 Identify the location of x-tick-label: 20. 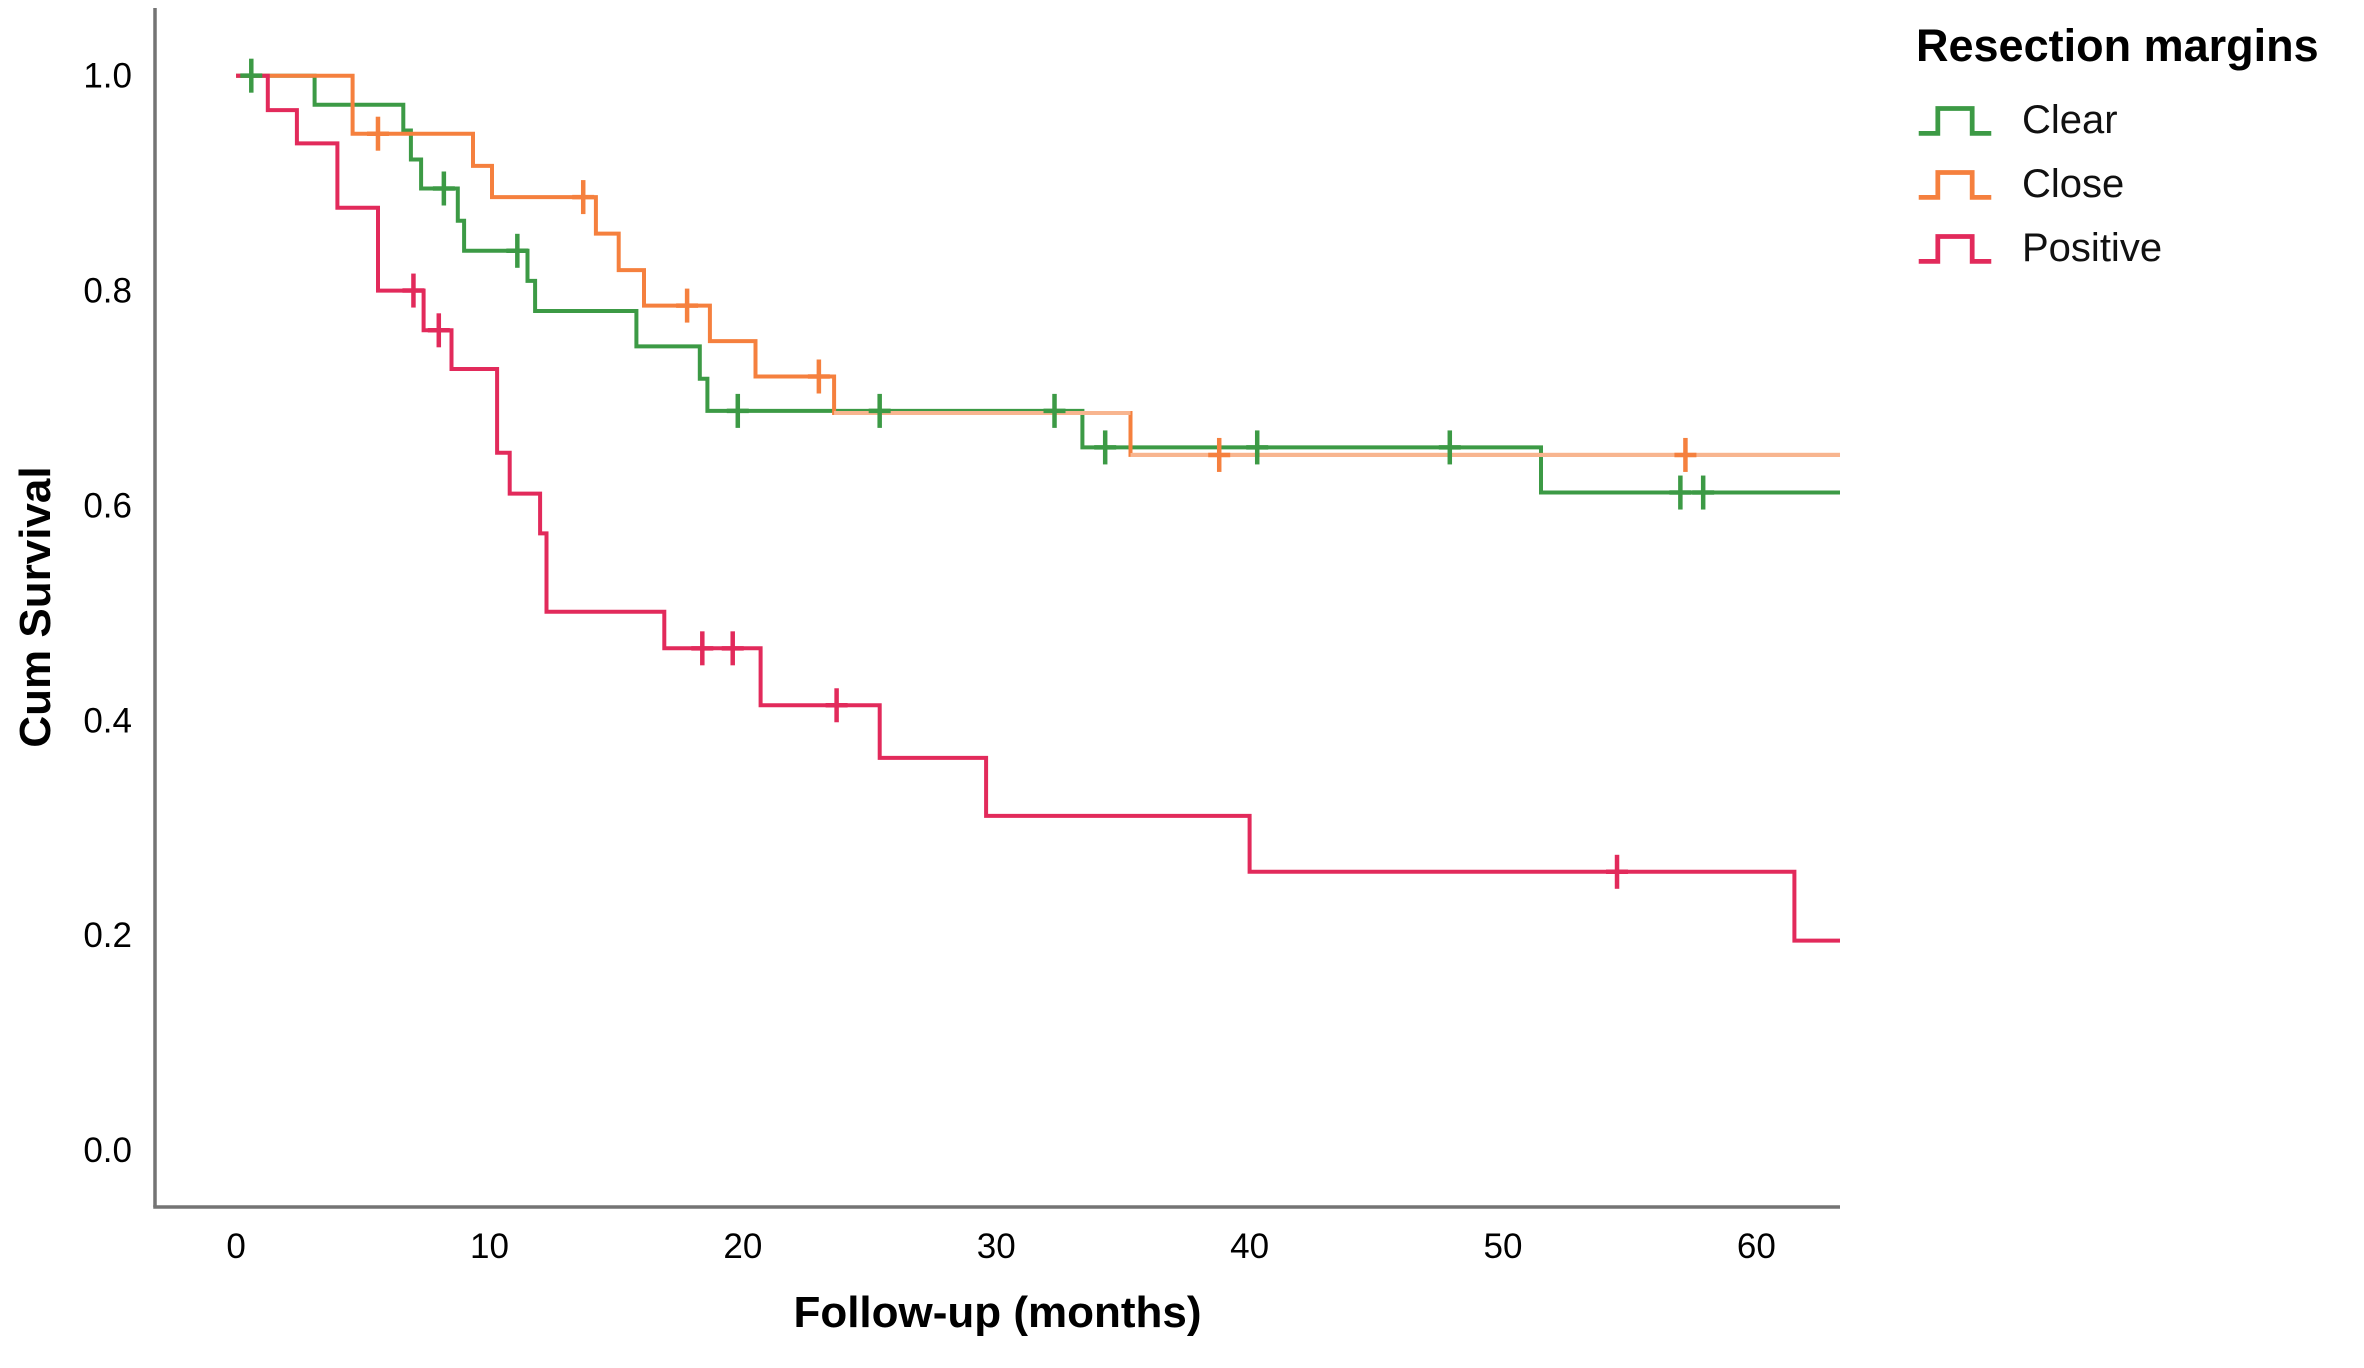
(742, 1246).